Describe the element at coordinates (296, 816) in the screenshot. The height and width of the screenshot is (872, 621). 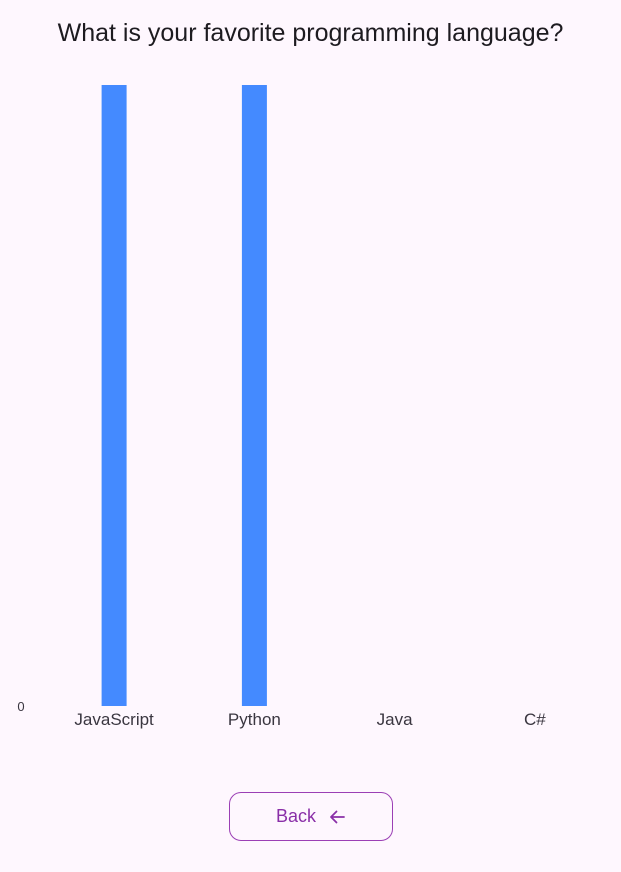
I see `back-button-label: Back` at that location.